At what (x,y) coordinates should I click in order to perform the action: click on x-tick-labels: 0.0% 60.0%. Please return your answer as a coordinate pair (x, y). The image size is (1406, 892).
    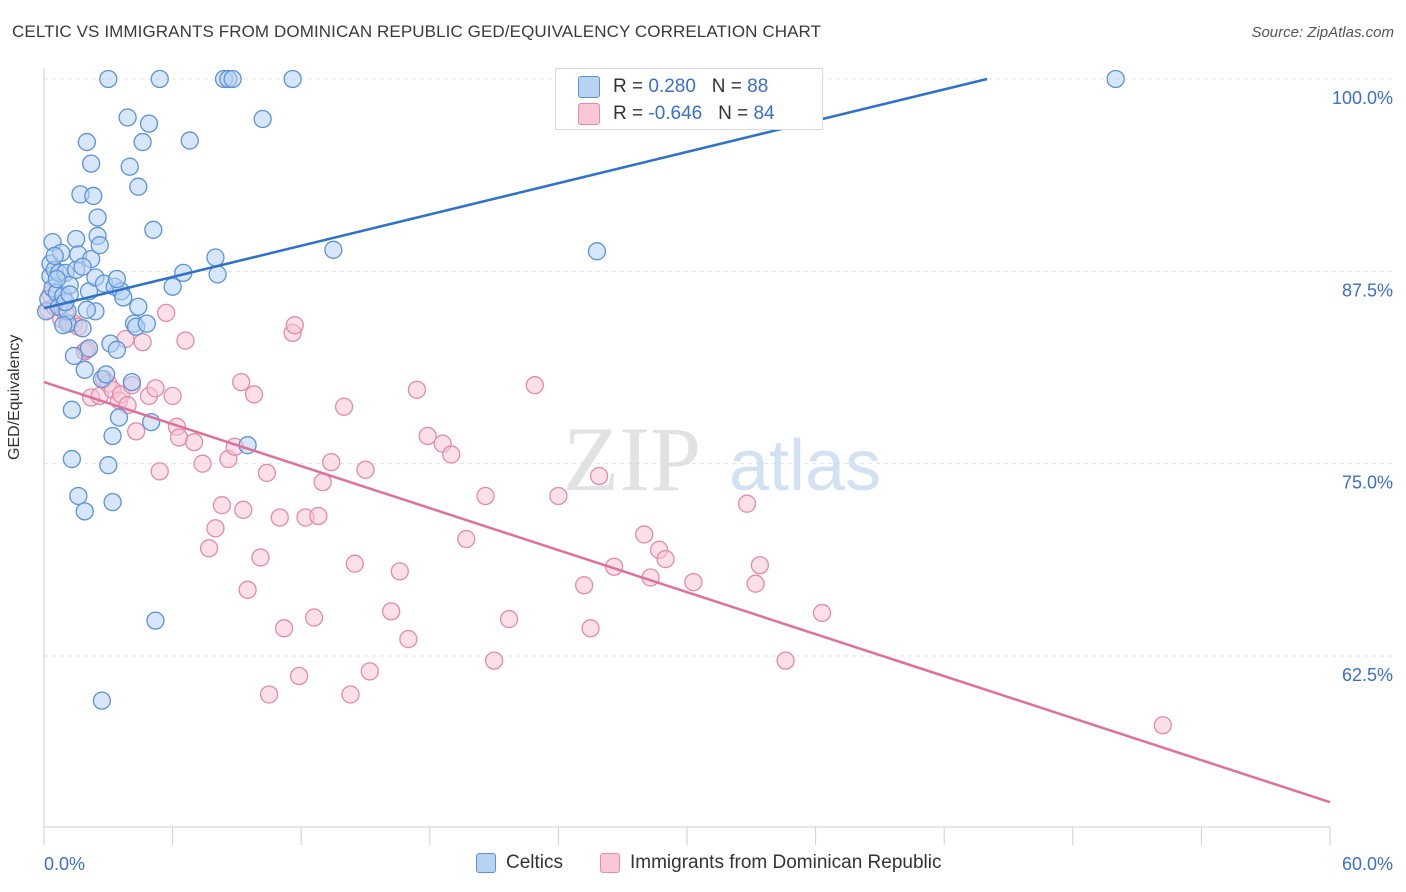
    Looking at the image, I should click on (718, 864).